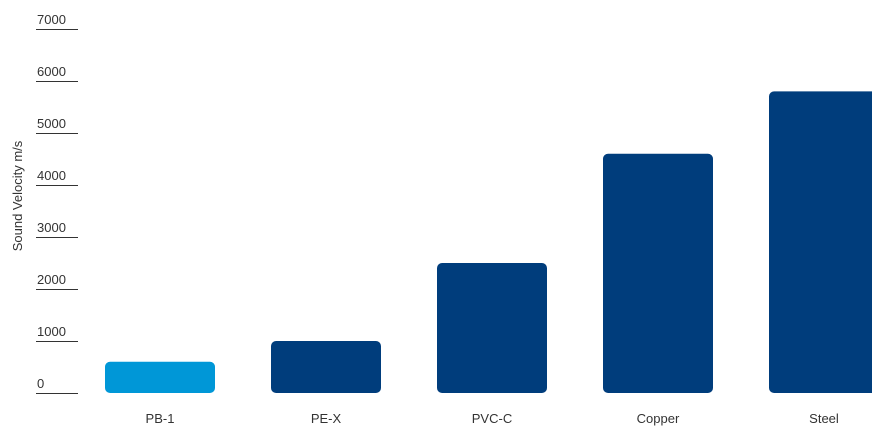 This screenshot has height=427, width=872. What do you see at coordinates (51, 227) in the screenshot?
I see `y-tick-label: 3000` at bounding box center [51, 227].